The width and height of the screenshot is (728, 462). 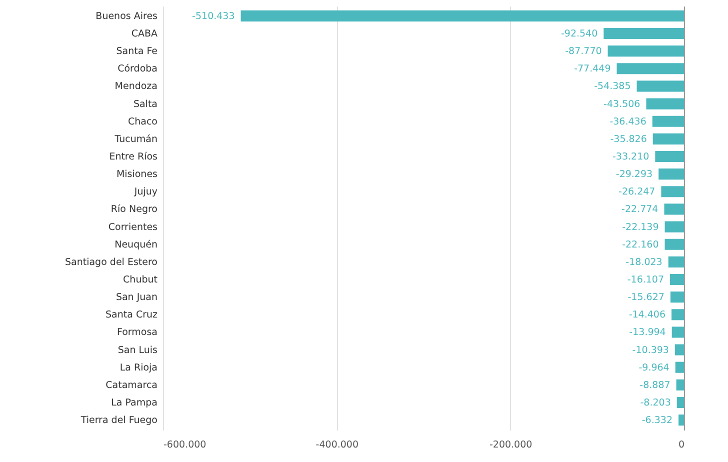 I want to click on y-tick-label: Mendoza, so click(x=136, y=86).